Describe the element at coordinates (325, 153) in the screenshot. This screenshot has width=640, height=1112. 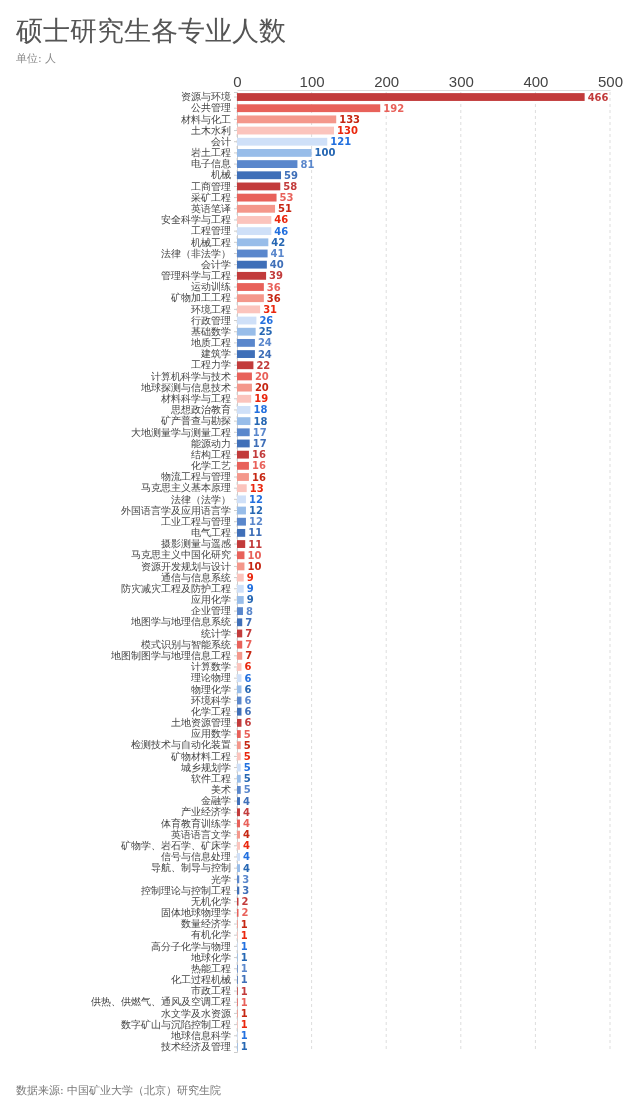
I see `data-label: 100` at that location.